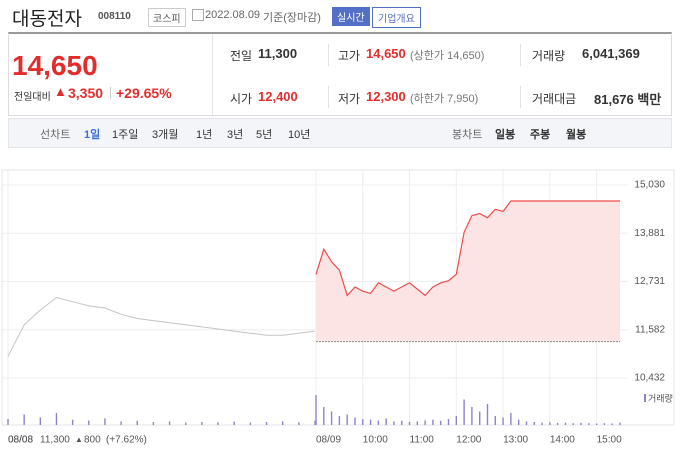  What do you see at coordinates (233, 15) in the screenshot?
I see `date: 2022.08.09` at bounding box center [233, 15].